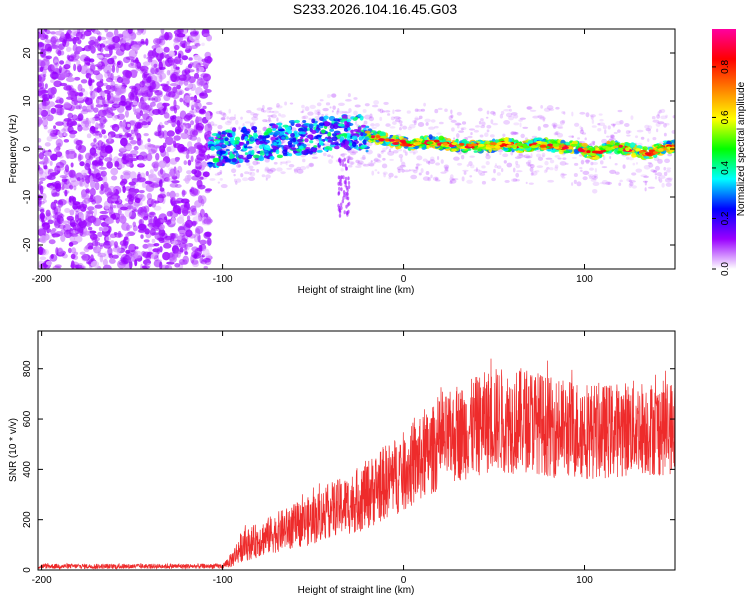 This screenshot has height=600, width=750. Describe the element at coordinates (42, 580) in the screenshot. I see `snr-x-tick-label: -200` at that location.